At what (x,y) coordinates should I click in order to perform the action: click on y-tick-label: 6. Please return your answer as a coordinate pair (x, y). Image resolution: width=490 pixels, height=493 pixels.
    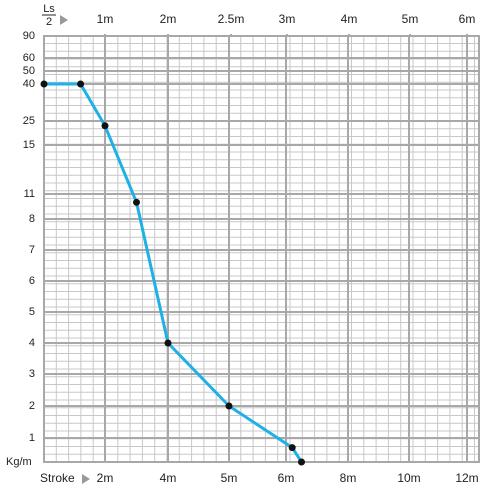
    Looking at the image, I should click on (32, 281).